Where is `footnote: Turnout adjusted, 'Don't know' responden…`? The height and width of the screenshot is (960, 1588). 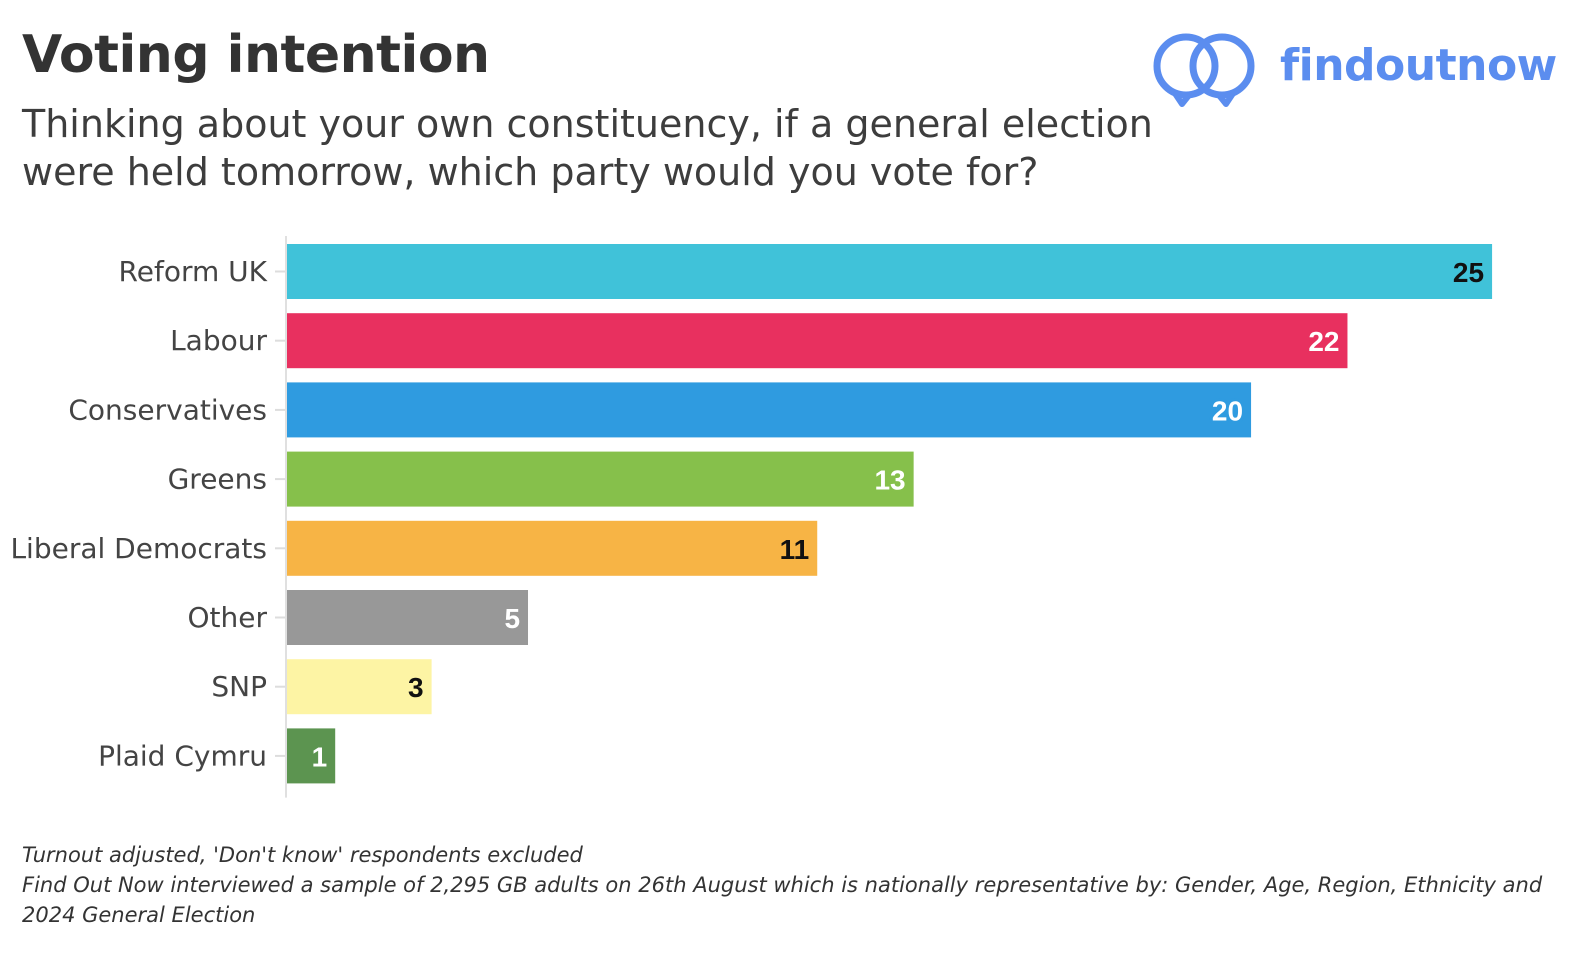
footnote: Turnout adjusted, 'Don't know' responden… is located at coordinates (797, 885).